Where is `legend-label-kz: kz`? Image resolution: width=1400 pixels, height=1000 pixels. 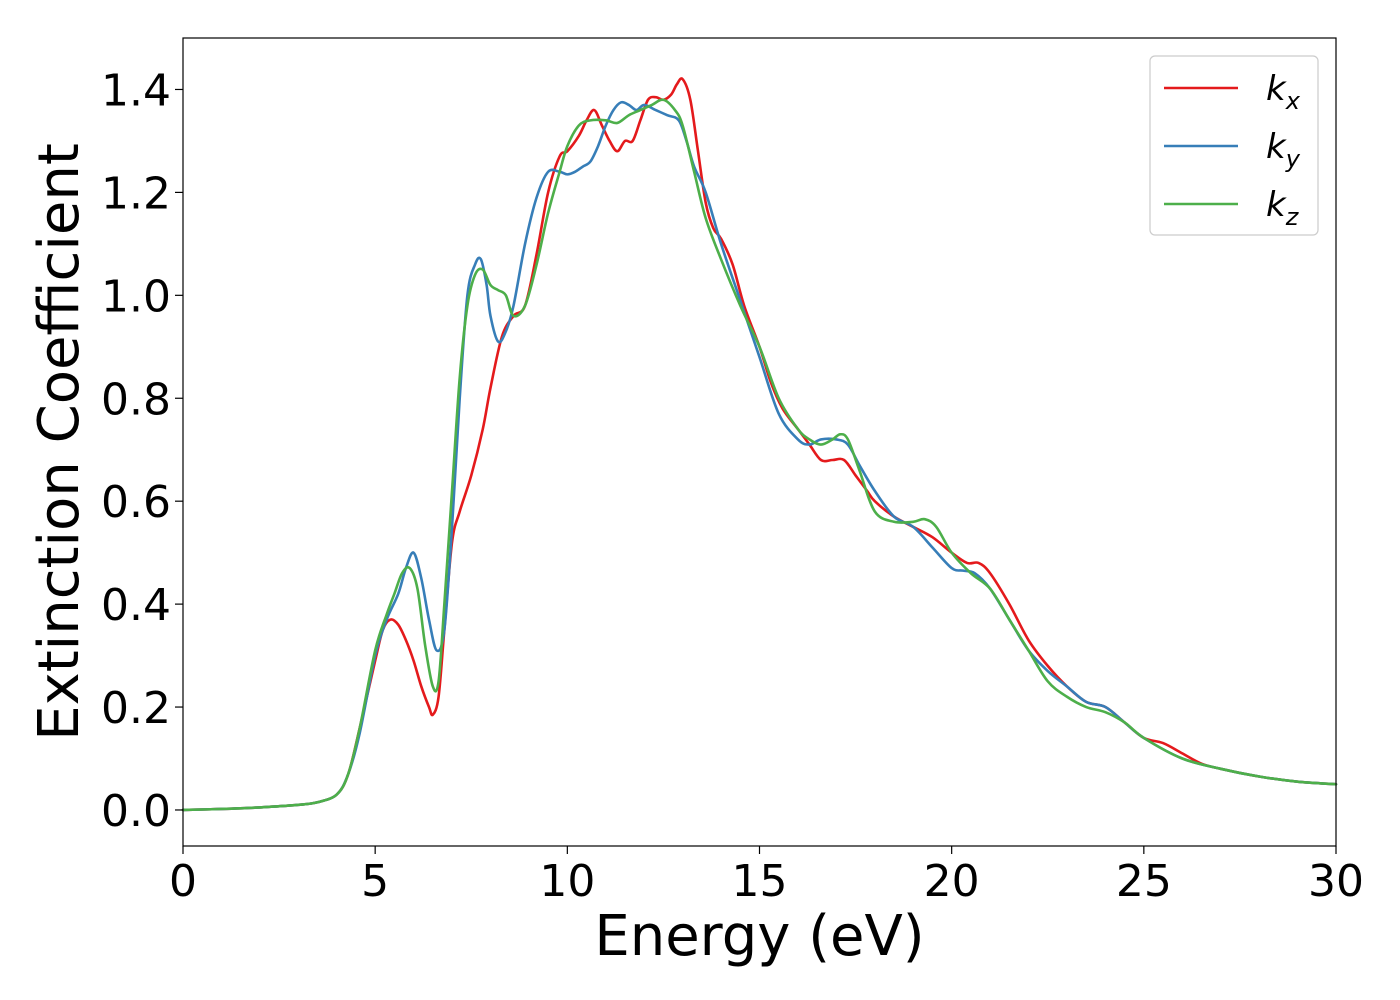 legend-label-kz: kz is located at coordinates (1283, 208).